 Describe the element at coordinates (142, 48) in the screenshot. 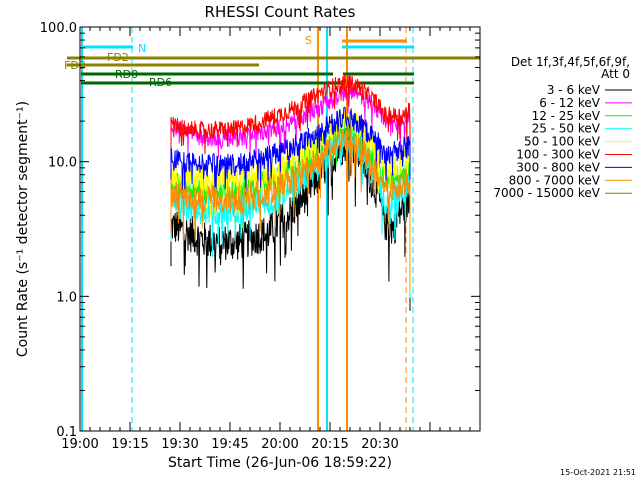

I see `annotation-label-n: N` at that location.